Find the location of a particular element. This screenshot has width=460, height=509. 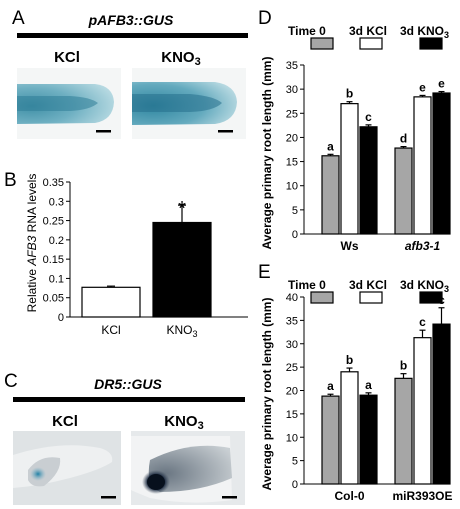

y-tick-label: 0.1 is located at coordinates (56, 279).